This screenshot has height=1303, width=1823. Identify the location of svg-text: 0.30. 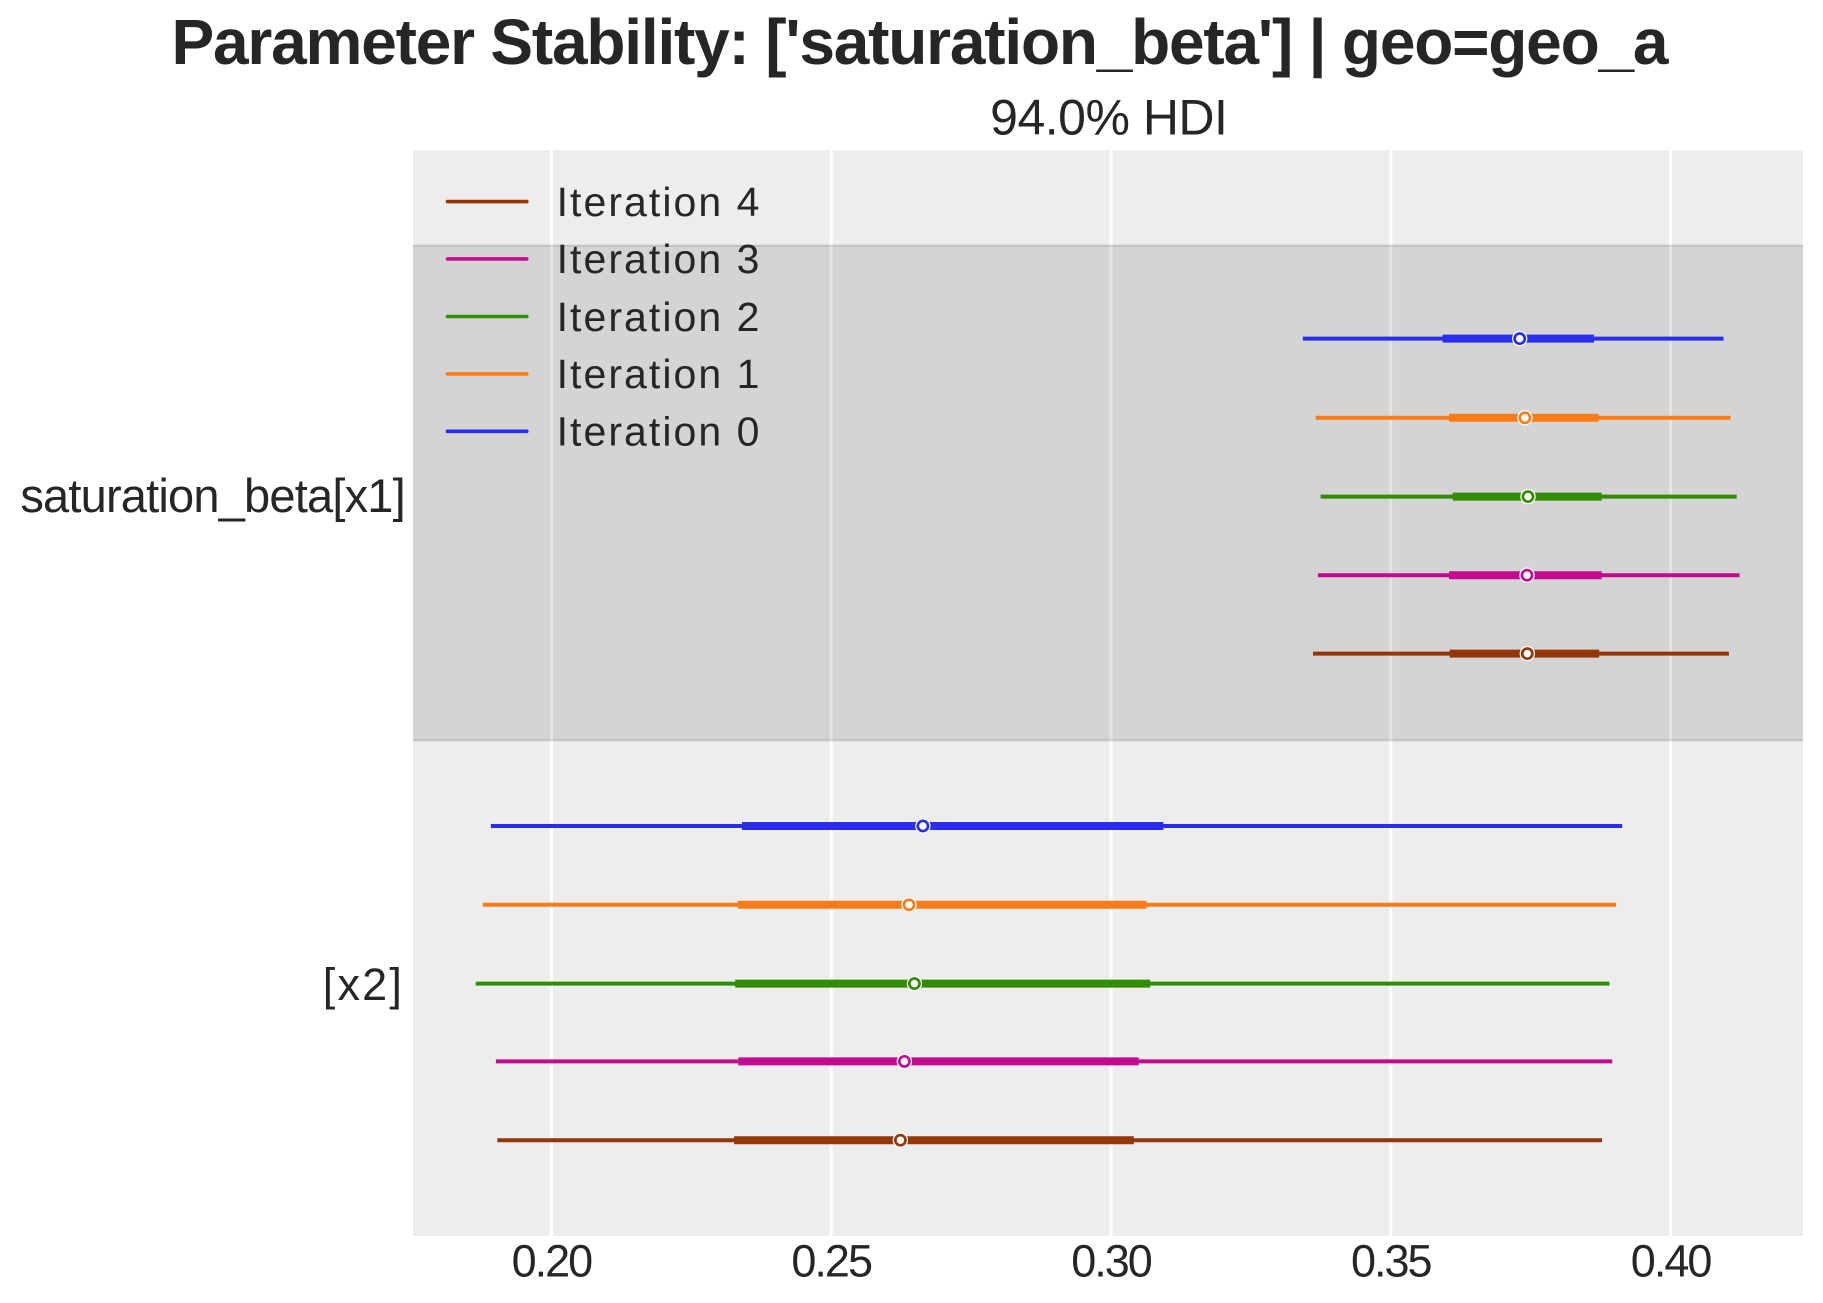
(1111, 1261).